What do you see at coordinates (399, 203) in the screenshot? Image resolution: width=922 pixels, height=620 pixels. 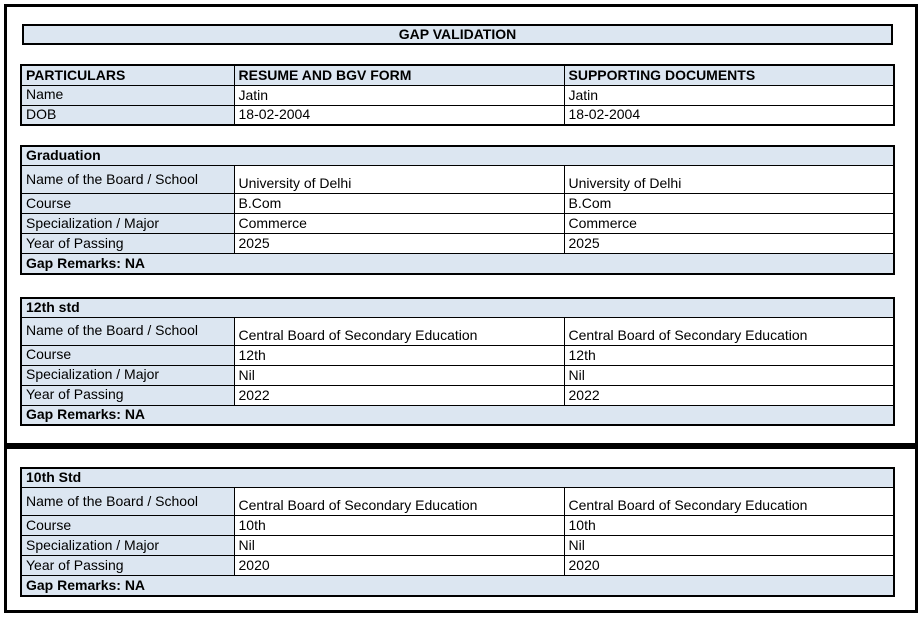 I see `cell-resume-value: B.Com` at bounding box center [399, 203].